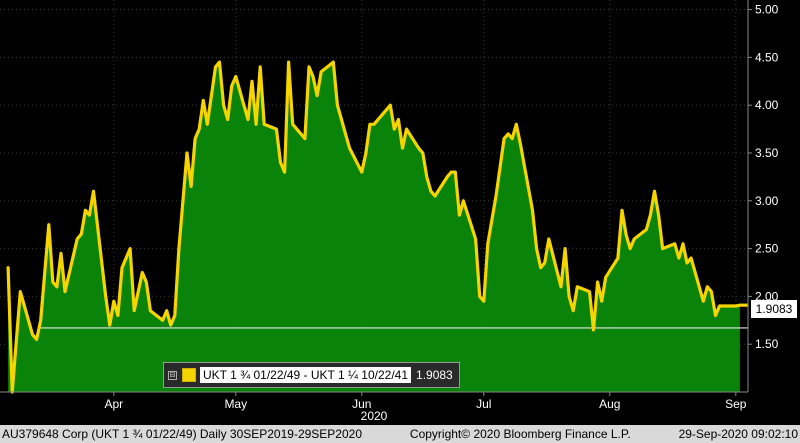  What do you see at coordinates (774, 309) in the screenshot?
I see `last-value-badge: 1.9083` at bounding box center [774, 309].